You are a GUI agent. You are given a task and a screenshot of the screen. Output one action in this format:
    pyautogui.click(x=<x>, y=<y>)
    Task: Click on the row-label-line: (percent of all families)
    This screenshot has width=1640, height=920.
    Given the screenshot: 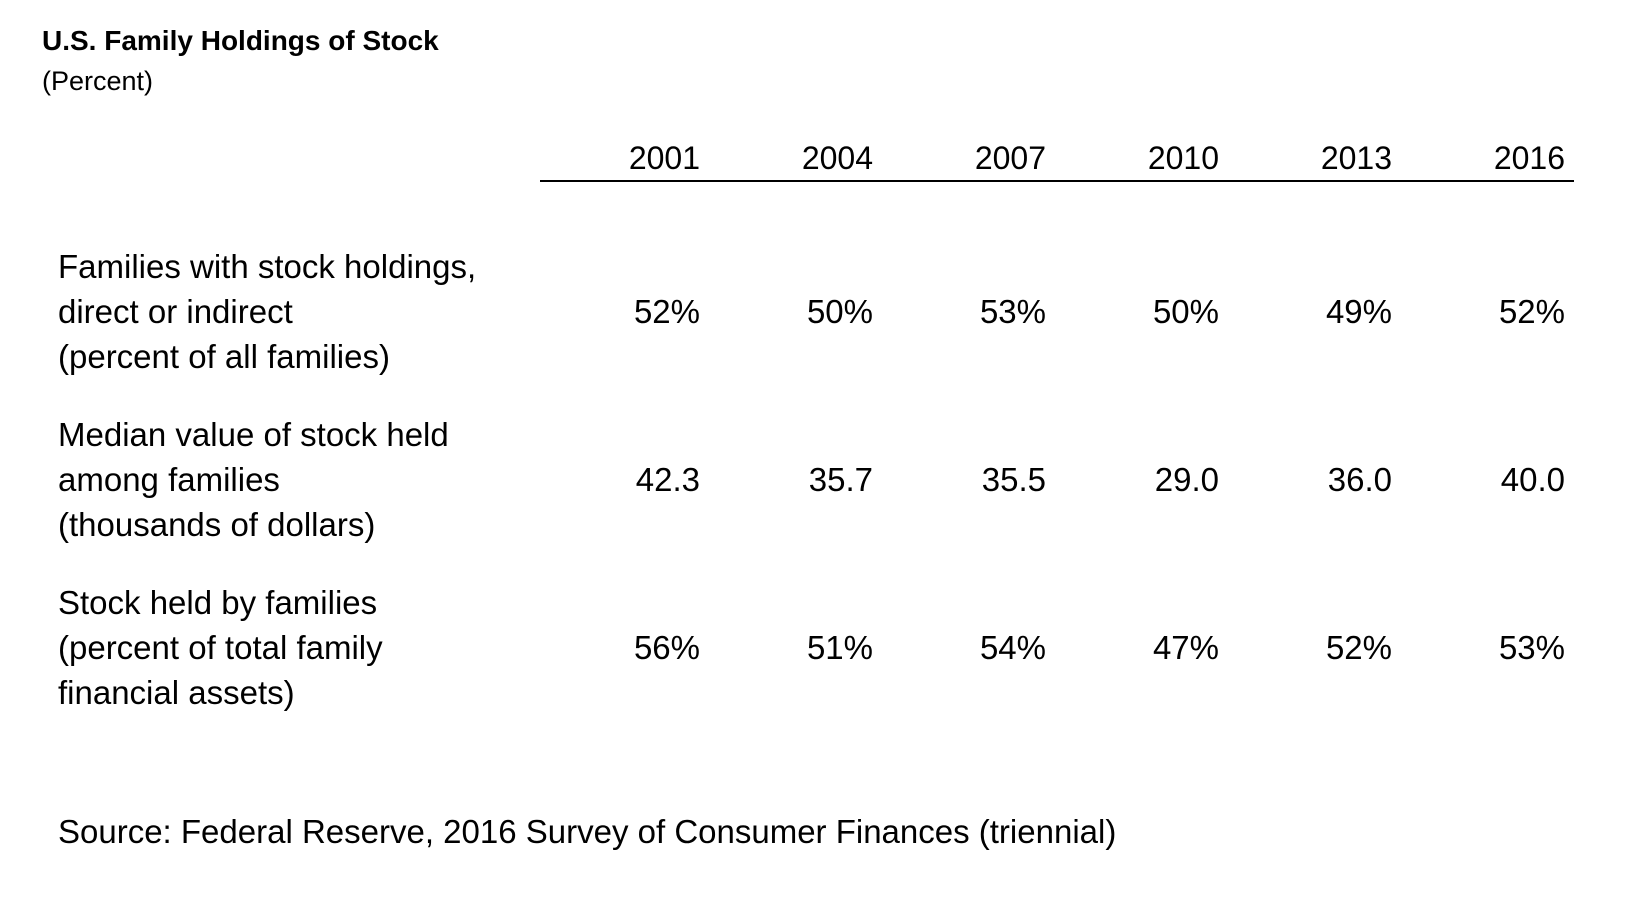 What is the action you would take?
    pyautogui.click(x=224, y=356)
    